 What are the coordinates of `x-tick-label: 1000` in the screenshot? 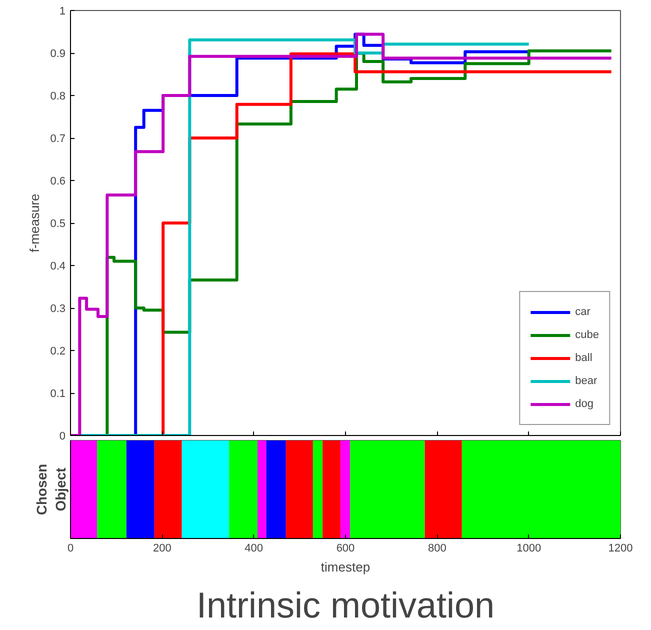 It's located at (529, 548).